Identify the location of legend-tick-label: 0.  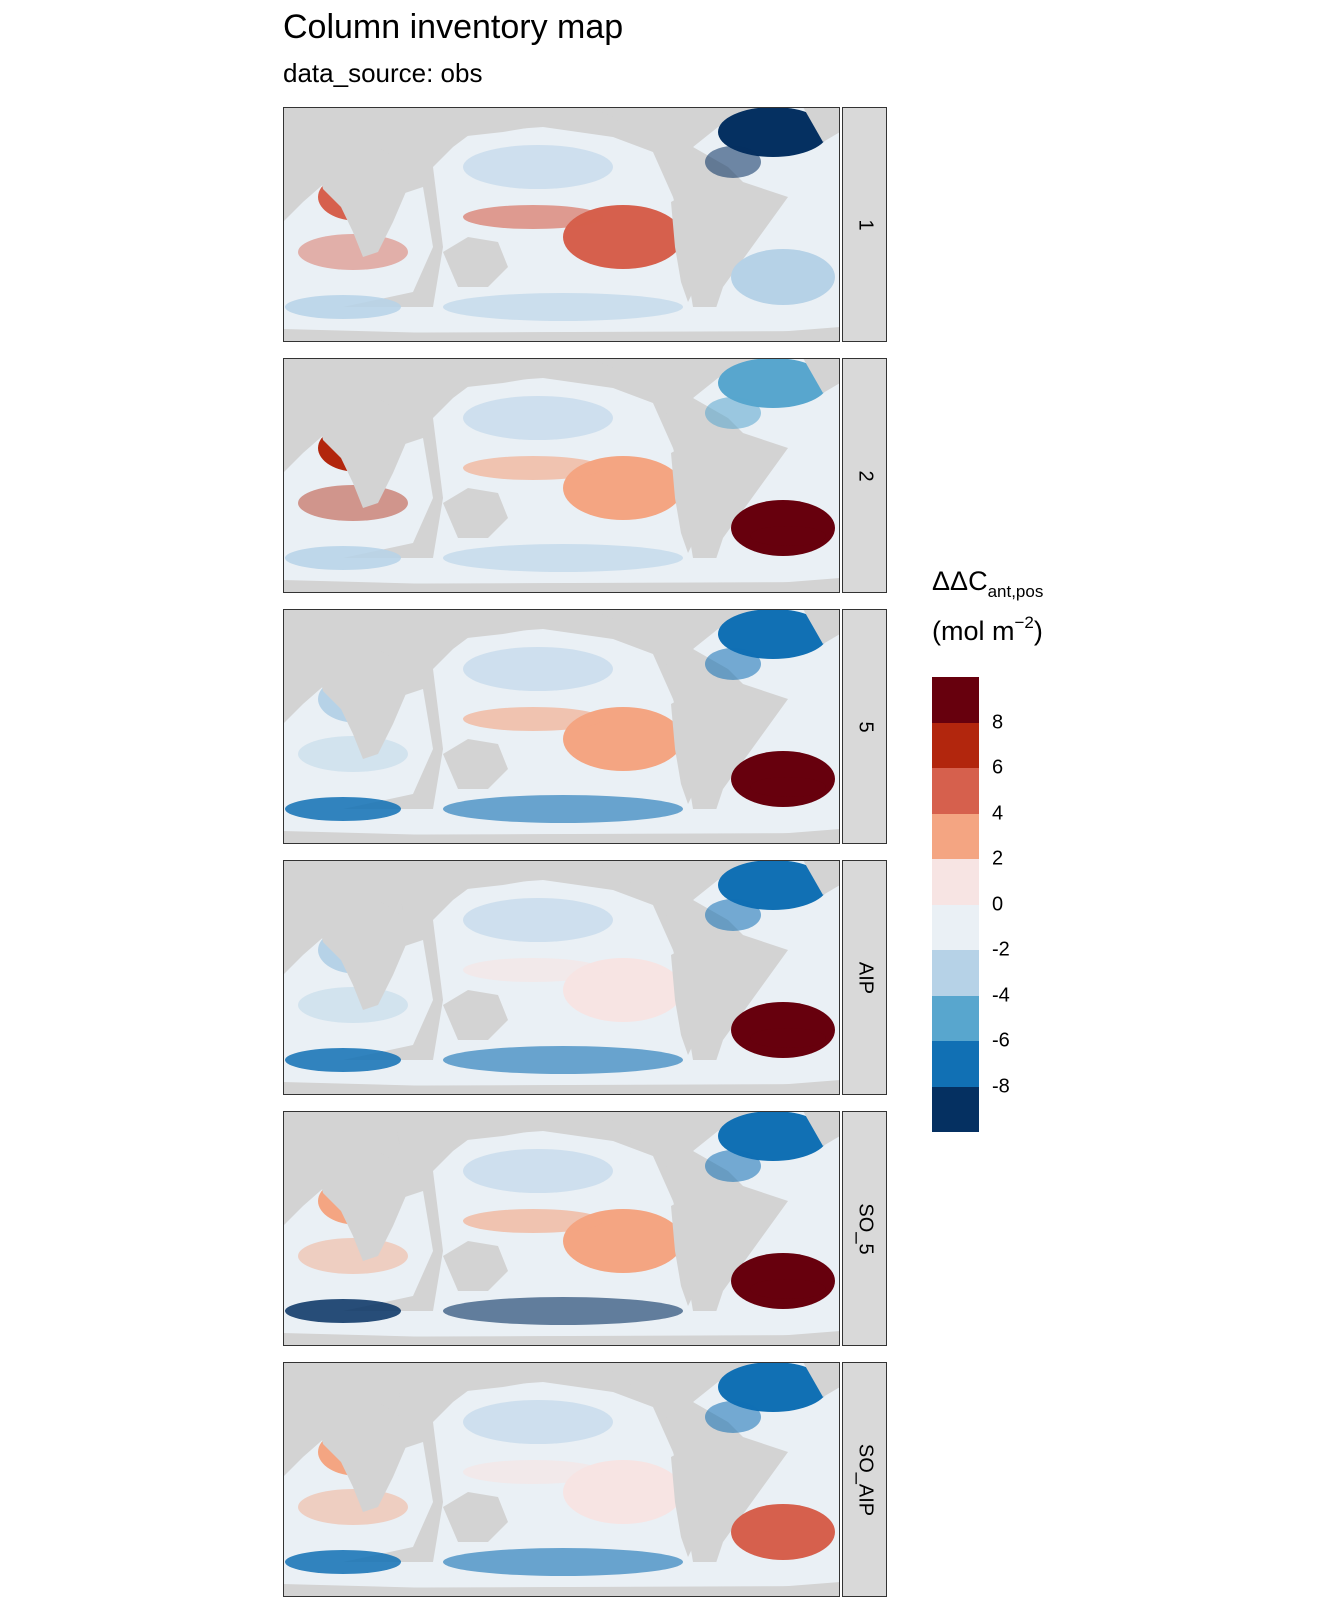
(998, 904).